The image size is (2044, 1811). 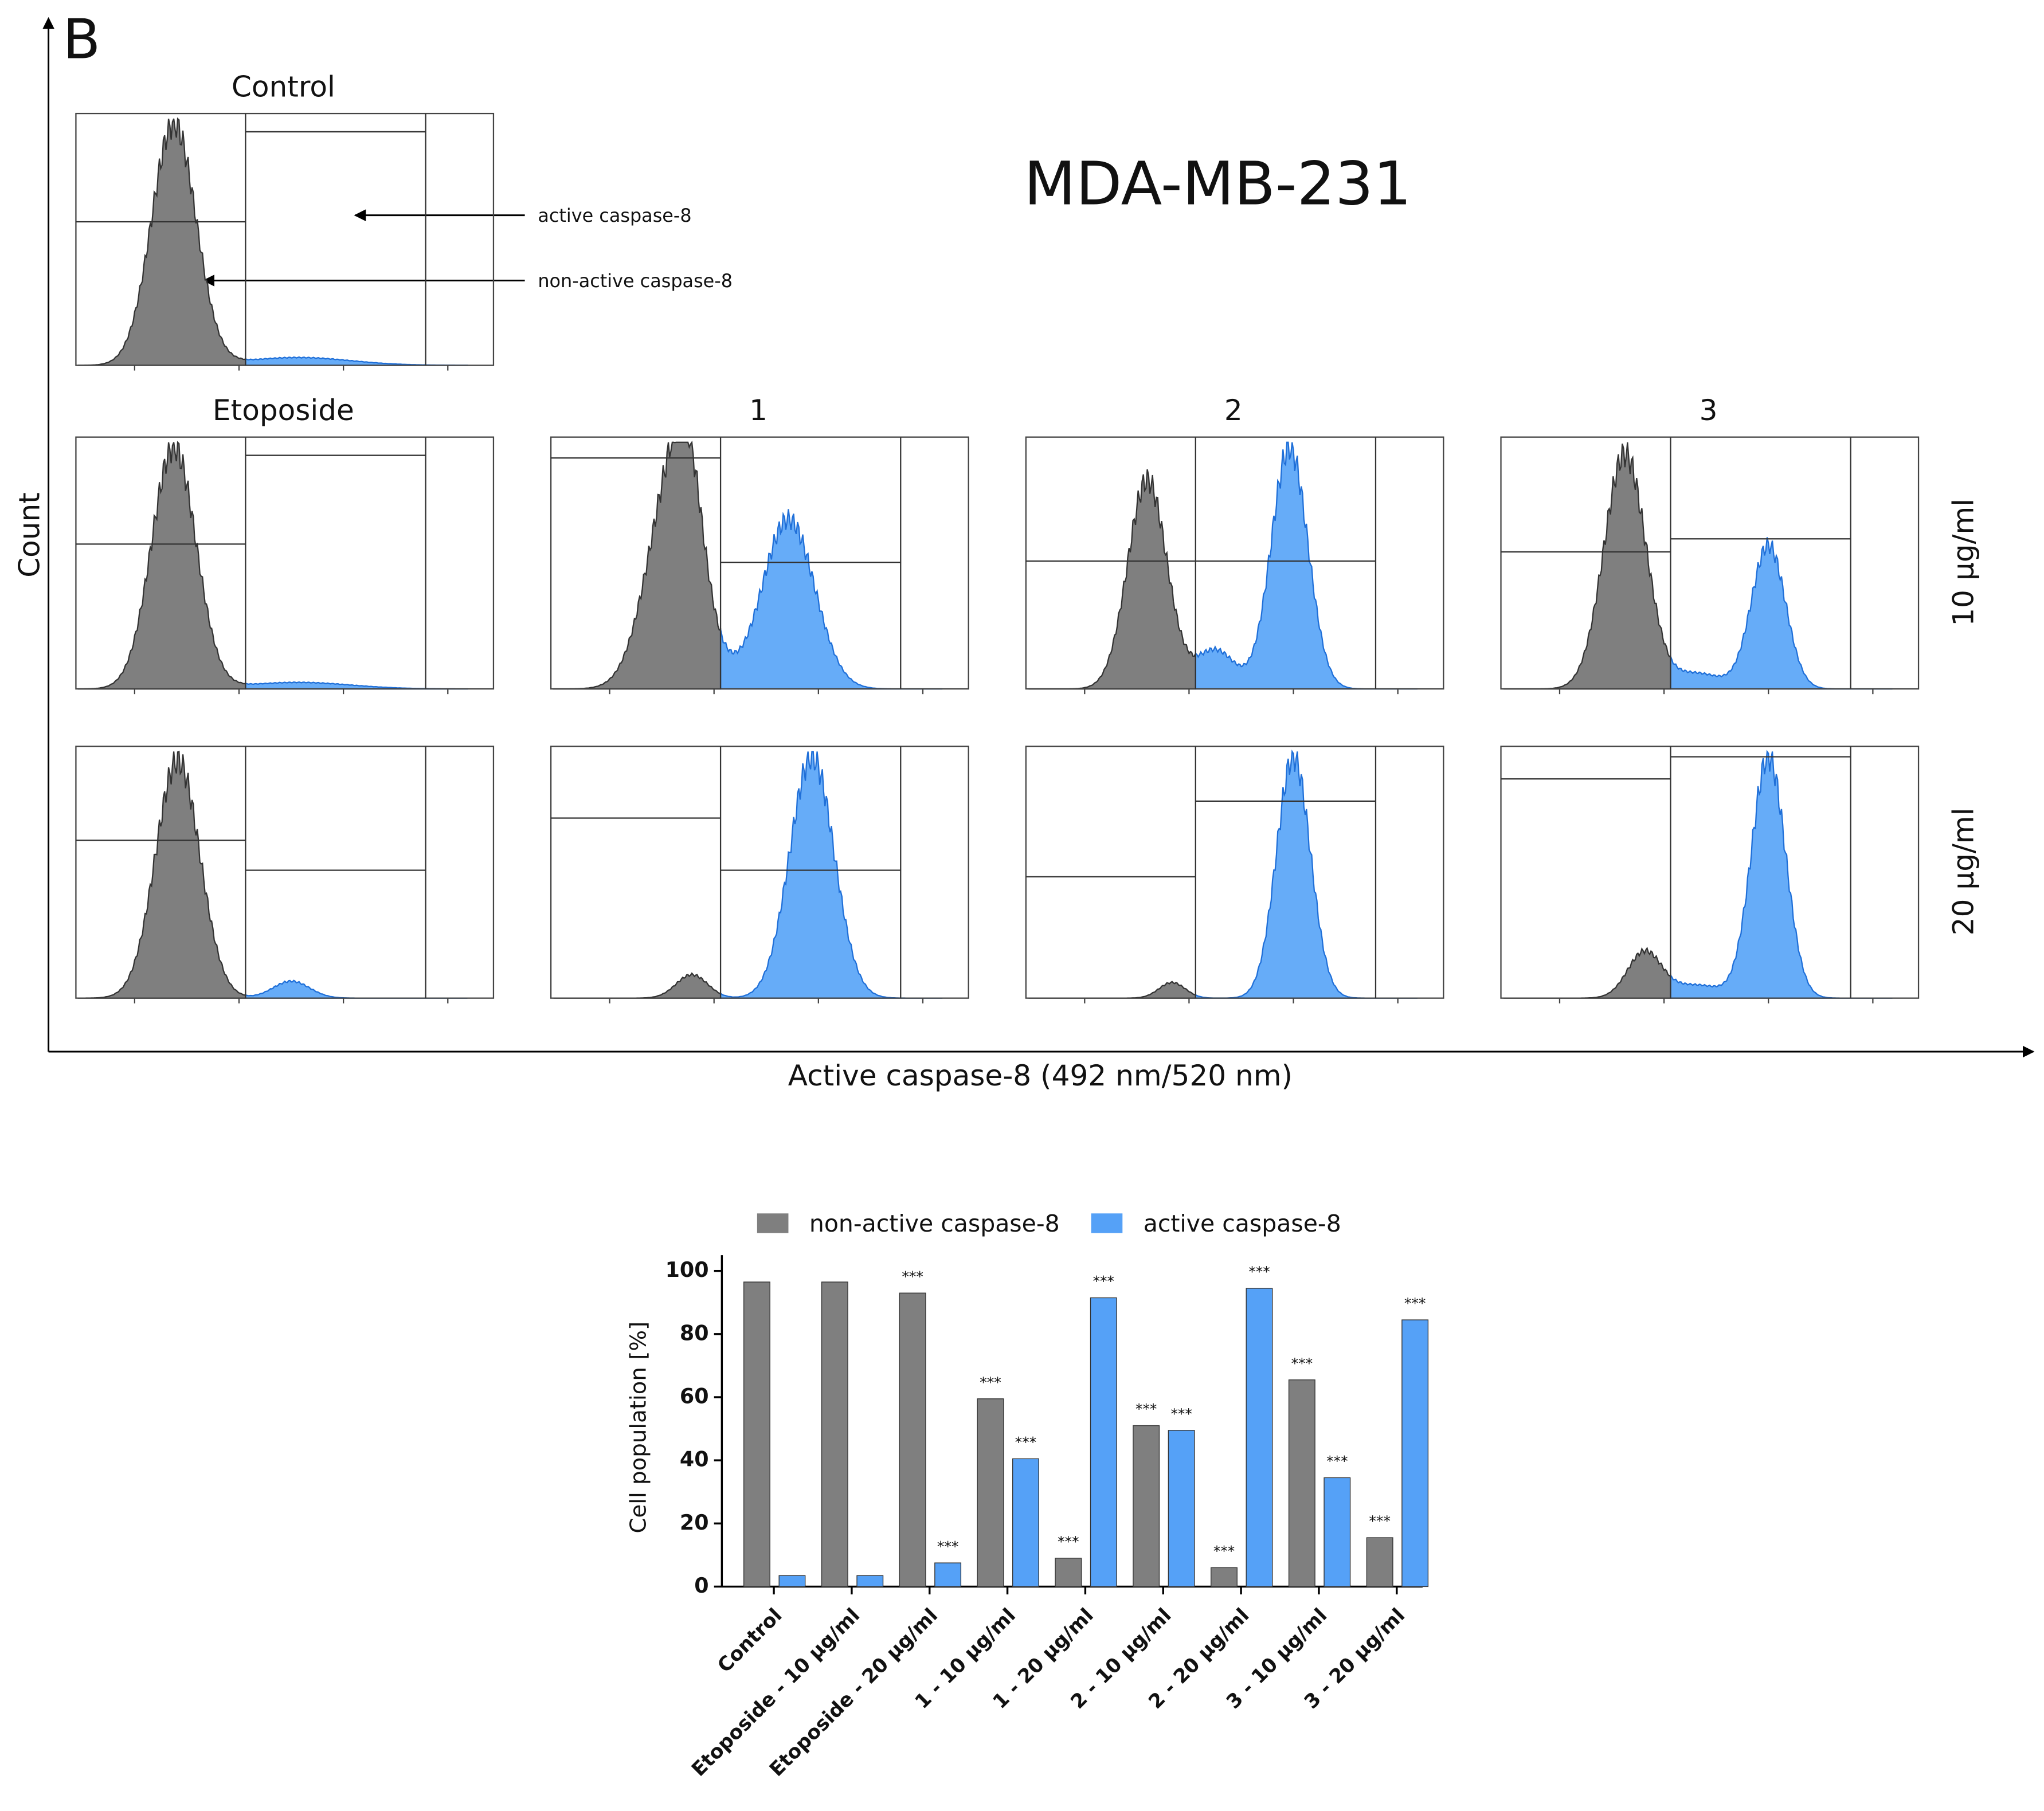 I want to click on row-label: 20 µg/ml, so click(x=1963, y=871).